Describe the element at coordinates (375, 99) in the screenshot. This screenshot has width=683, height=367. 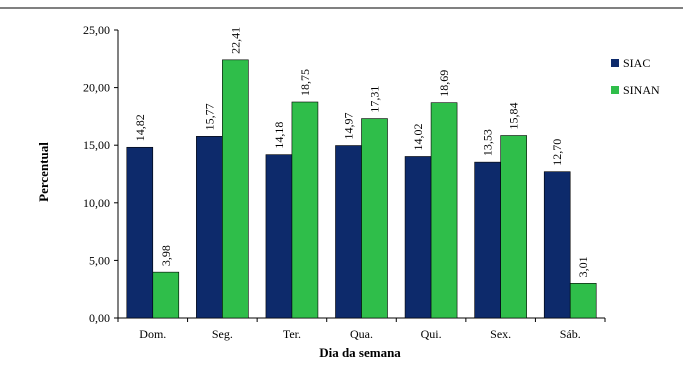
I see `data-label-sinan: 17,31` at that location.